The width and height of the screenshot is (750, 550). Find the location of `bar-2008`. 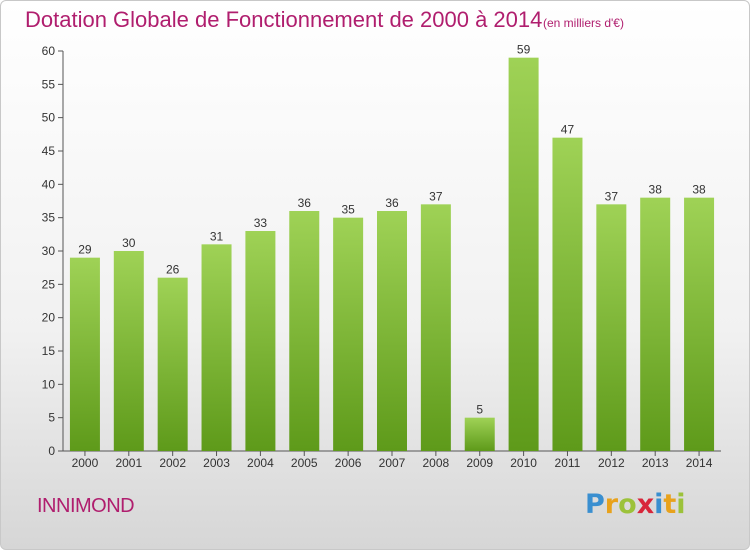

bar-2008 is located at coordinates (435, 327).